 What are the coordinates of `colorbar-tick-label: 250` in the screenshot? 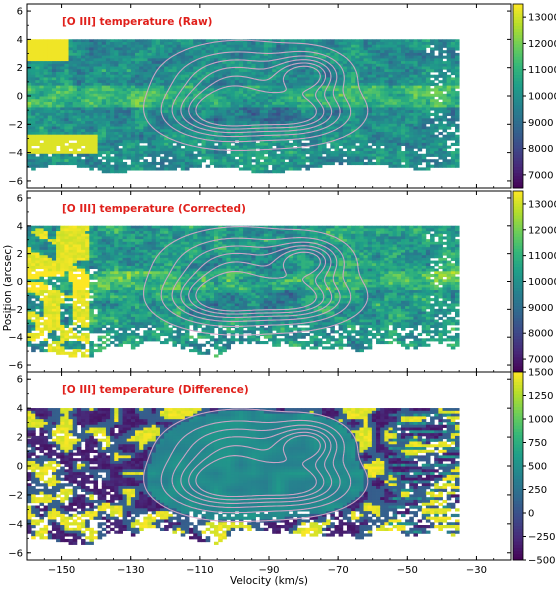 It's located at (537, 490).